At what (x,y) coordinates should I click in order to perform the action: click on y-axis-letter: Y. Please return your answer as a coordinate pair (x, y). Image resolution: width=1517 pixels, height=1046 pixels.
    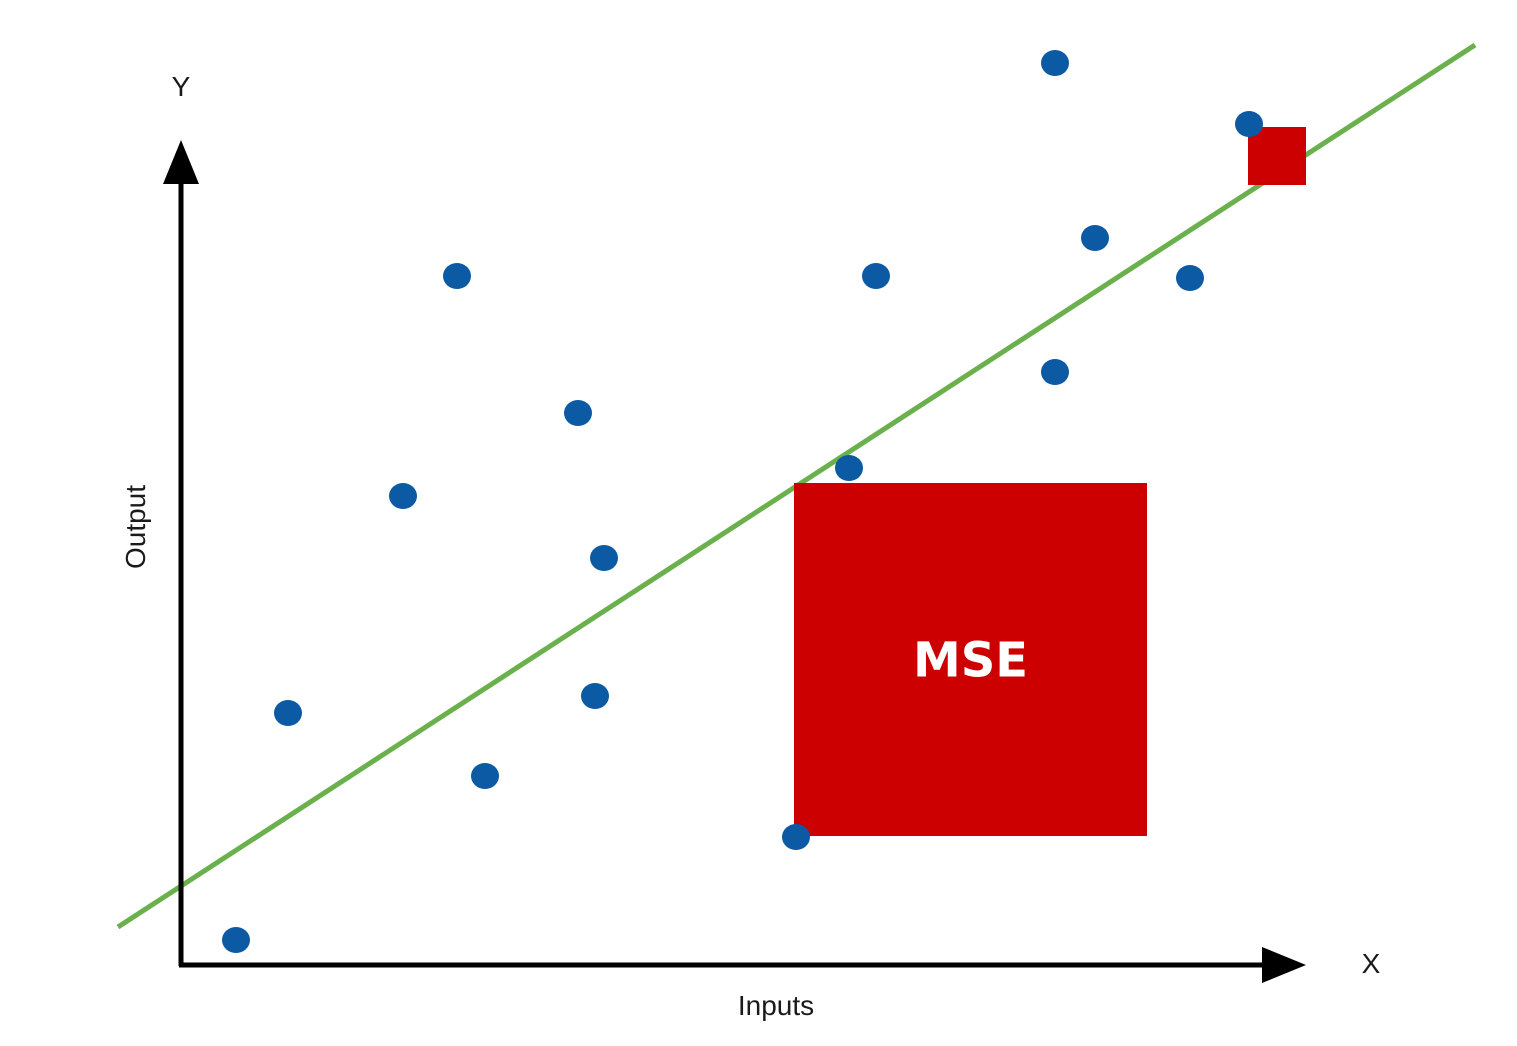
    Looking at the image, I should click on (181, 86).